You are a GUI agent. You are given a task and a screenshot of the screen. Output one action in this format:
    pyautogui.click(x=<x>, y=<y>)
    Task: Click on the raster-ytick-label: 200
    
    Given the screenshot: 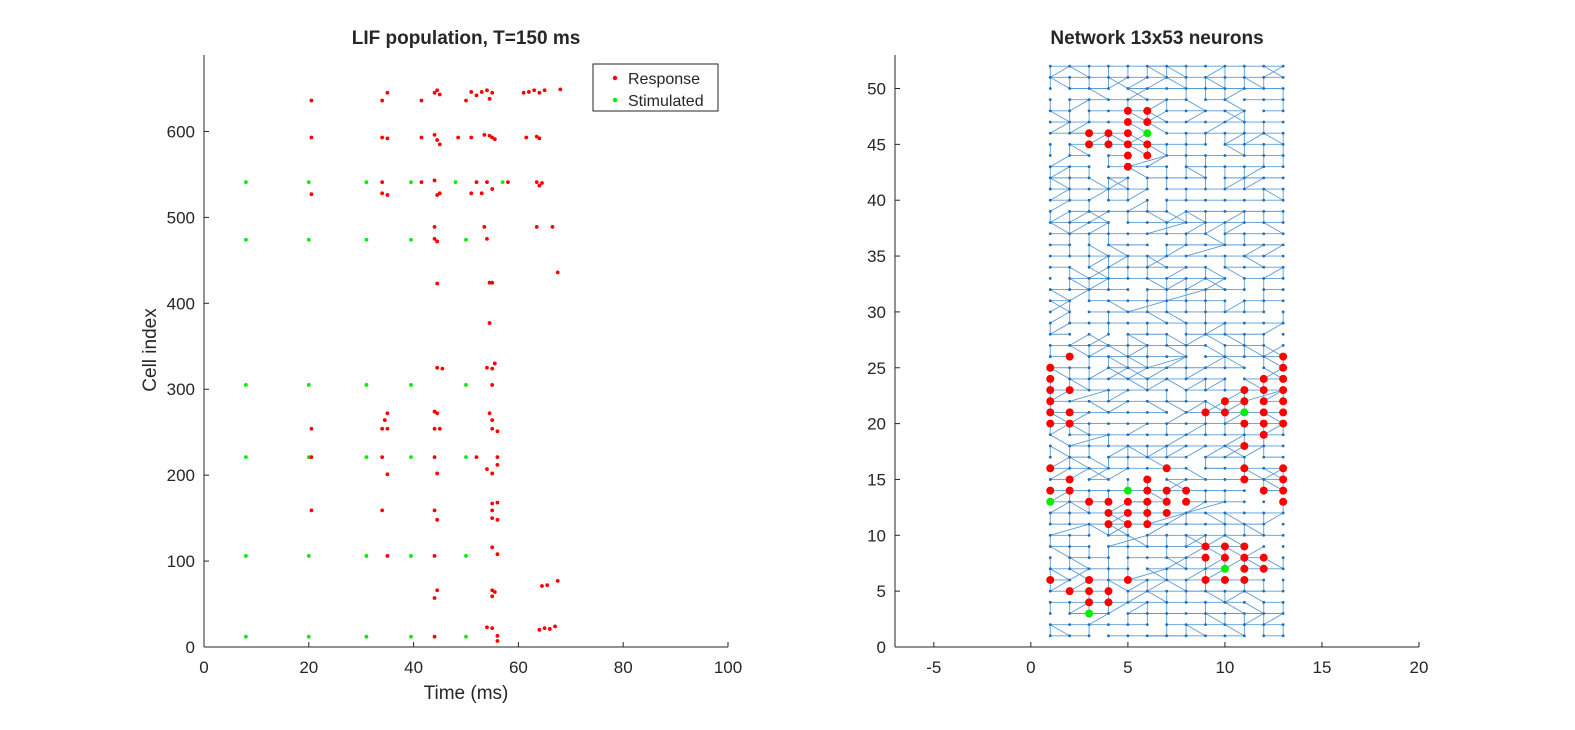 What is the action you would take?
    pyautogui.click(x=181, y=475)
    